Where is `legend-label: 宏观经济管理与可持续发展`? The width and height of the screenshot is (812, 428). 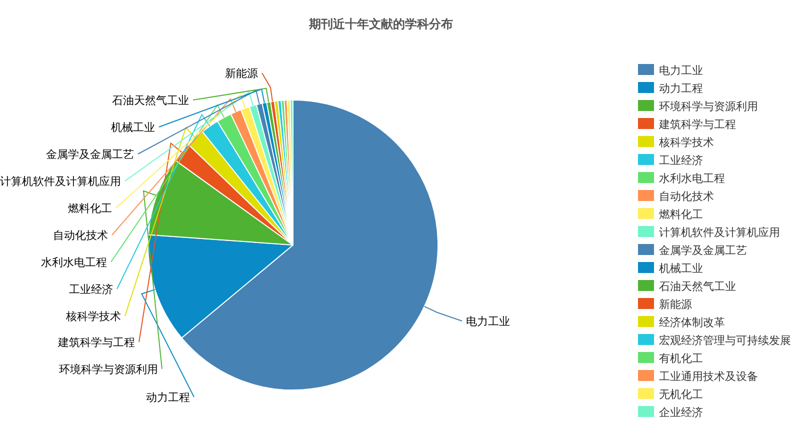 legend-label: 宏观经济管理与可持续发展 is located at coordinates (725, 340).